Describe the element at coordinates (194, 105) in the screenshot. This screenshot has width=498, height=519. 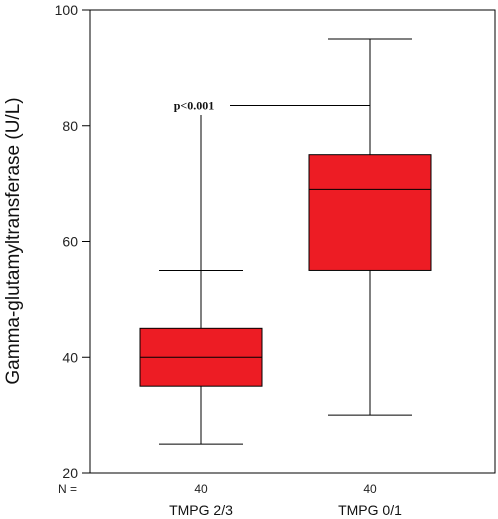
I see `p-value-label: p<0.001` at that location.